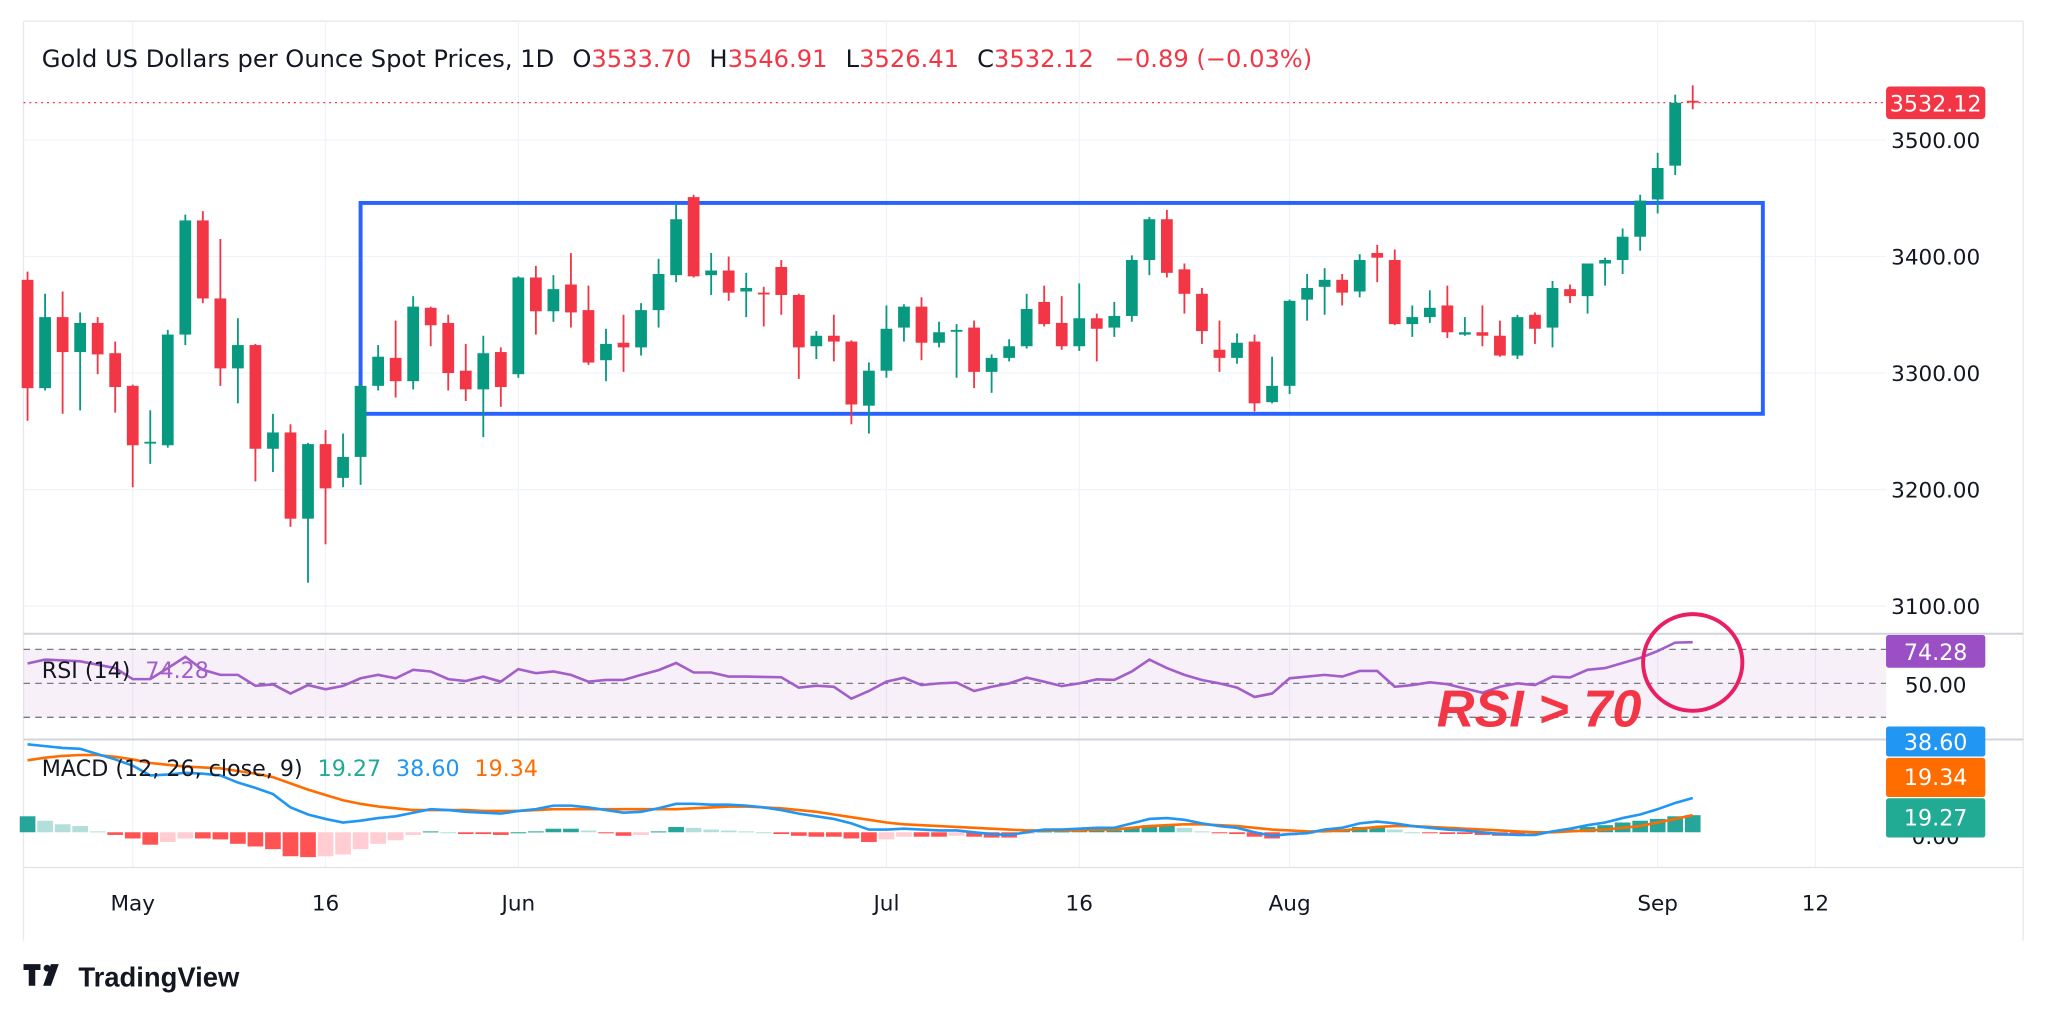 The image size is (2048, 1018). I want to click on price-axis: 3500.00 3400.00 3300.00 3200.00 3100.00, so click(1935, 374).